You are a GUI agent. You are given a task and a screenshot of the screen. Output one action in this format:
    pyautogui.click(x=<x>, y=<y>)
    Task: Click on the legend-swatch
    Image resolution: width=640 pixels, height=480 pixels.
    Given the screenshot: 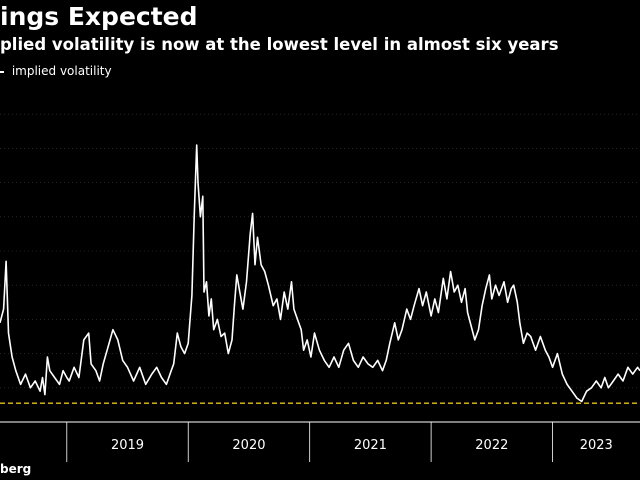 What is the action you would take?
    pyautogui.click(x=2, y=71)
    